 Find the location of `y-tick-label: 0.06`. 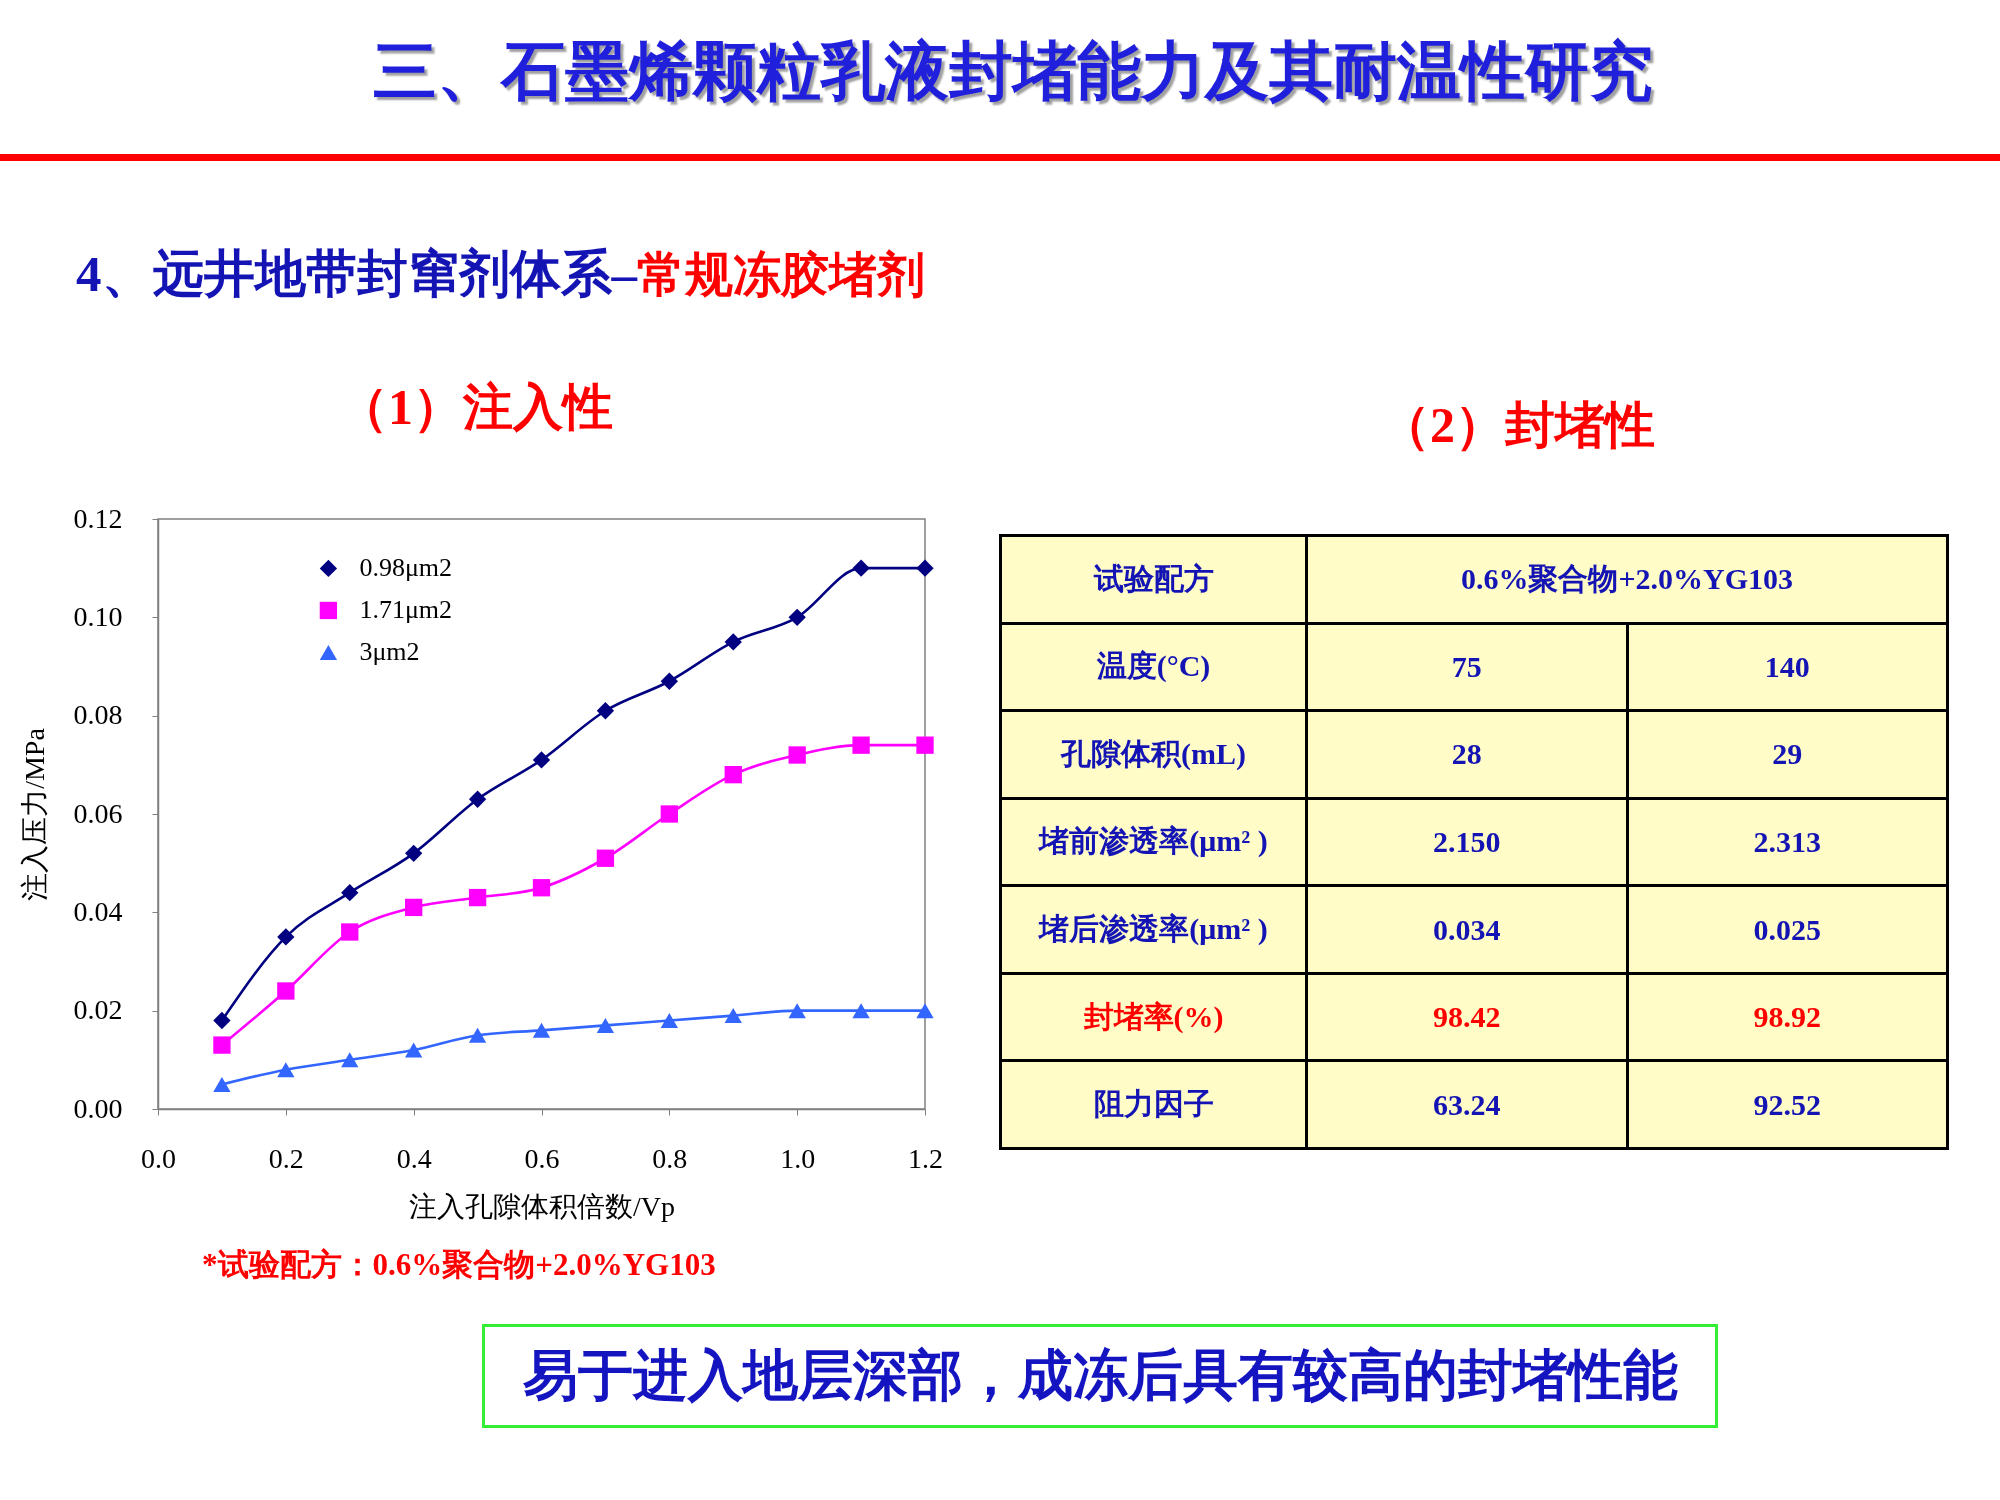

y-tick-label: 0.06 is located at coordinates (98, 813).